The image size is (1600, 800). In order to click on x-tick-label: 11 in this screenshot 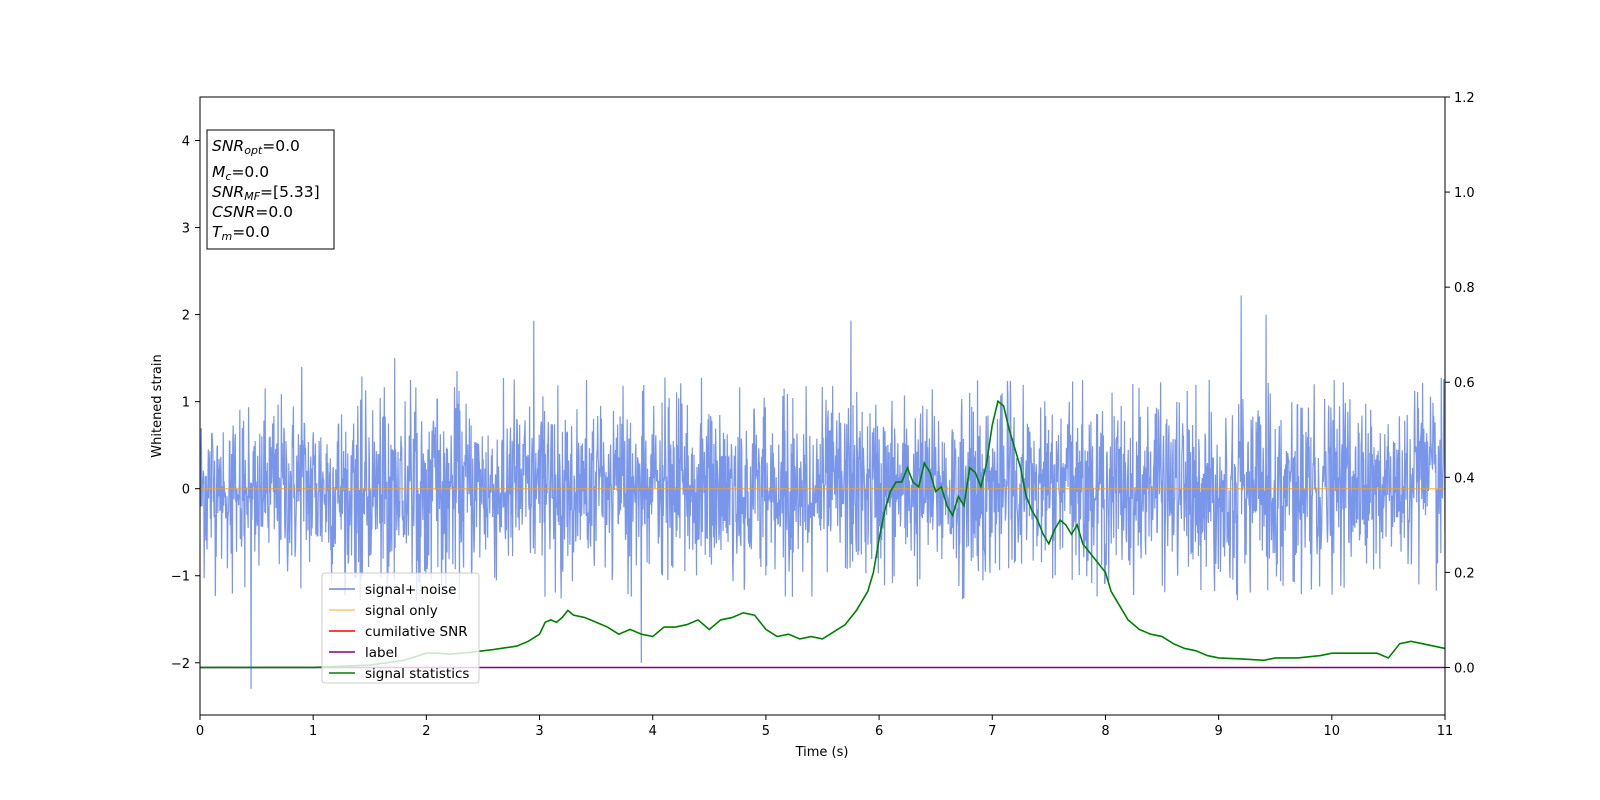, I will do `click(1445, 731)`.